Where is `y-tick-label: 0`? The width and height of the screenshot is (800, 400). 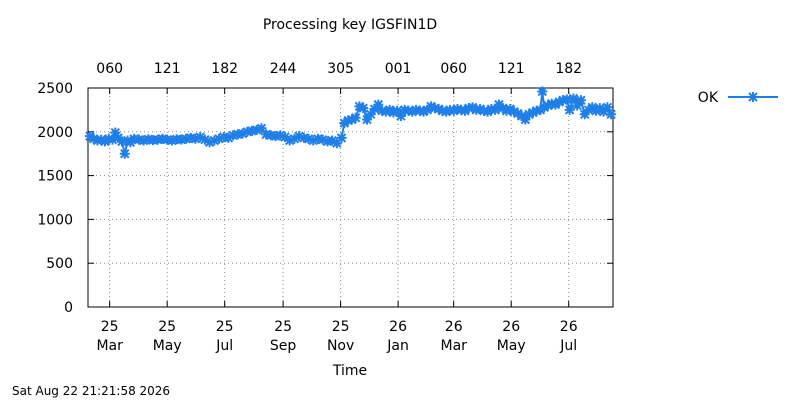 y-tick-label: 0 is located at coordinates (68, 308).